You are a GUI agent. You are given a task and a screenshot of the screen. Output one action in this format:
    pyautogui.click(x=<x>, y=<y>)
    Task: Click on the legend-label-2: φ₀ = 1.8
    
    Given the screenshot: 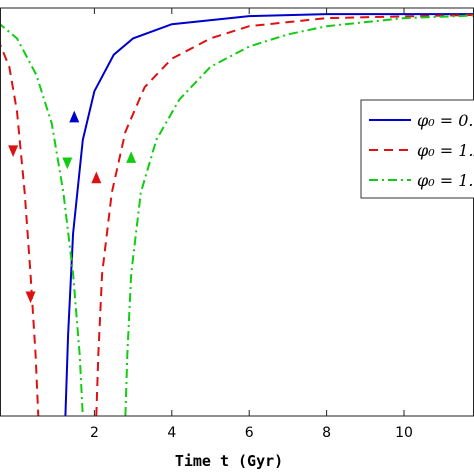 What is the action you would take?
    pyautogui.click(x=445, y=180)
    